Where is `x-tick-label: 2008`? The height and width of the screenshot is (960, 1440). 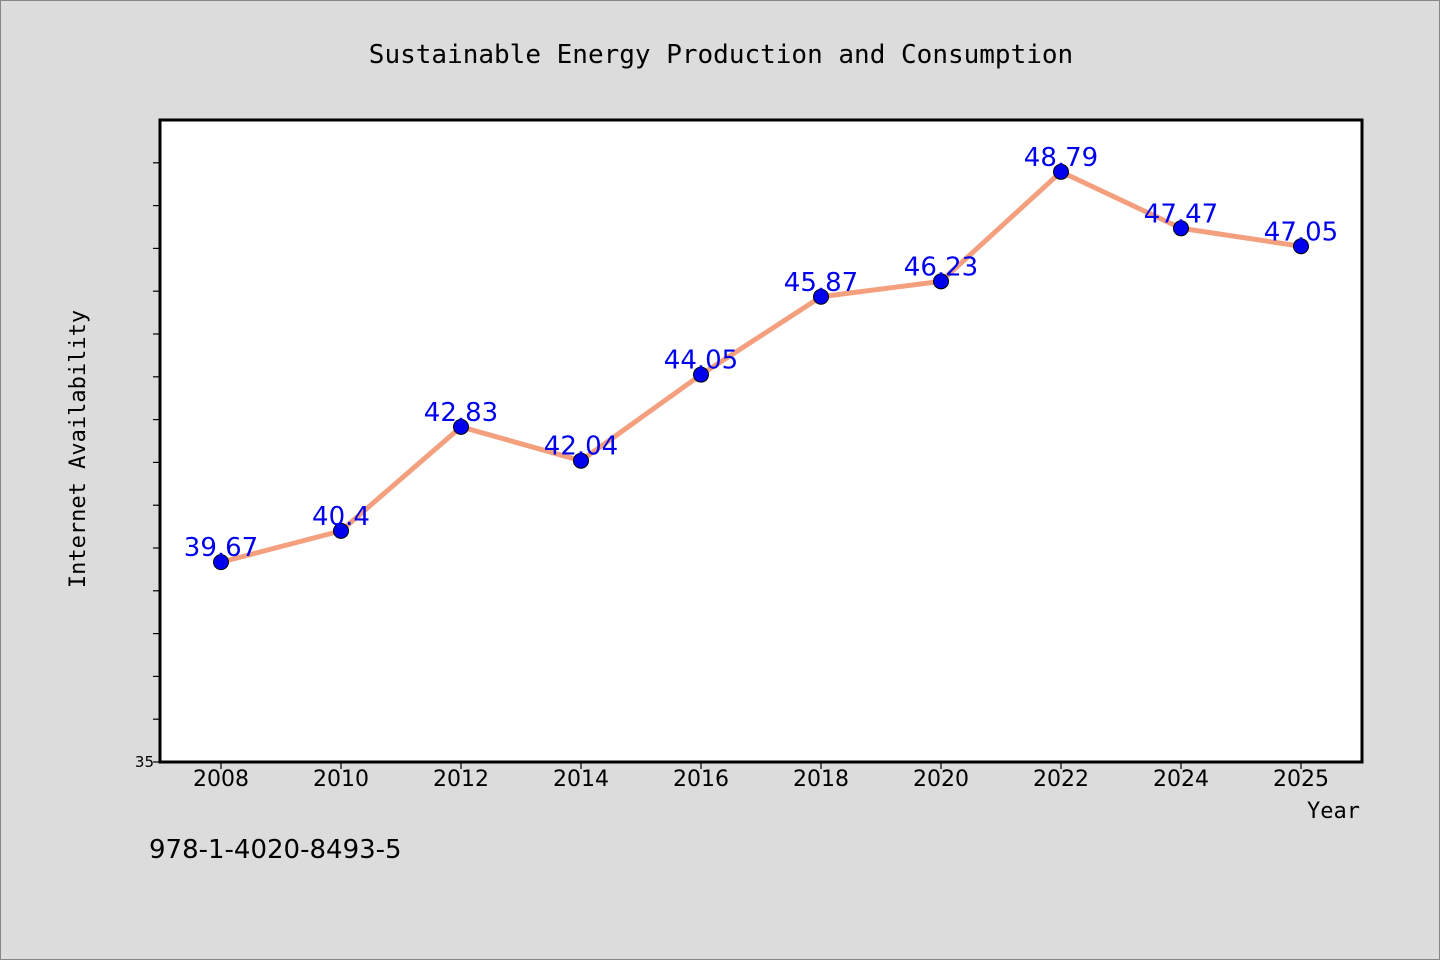 x-tick-label: 2008 is located at coordinates (221, 779).